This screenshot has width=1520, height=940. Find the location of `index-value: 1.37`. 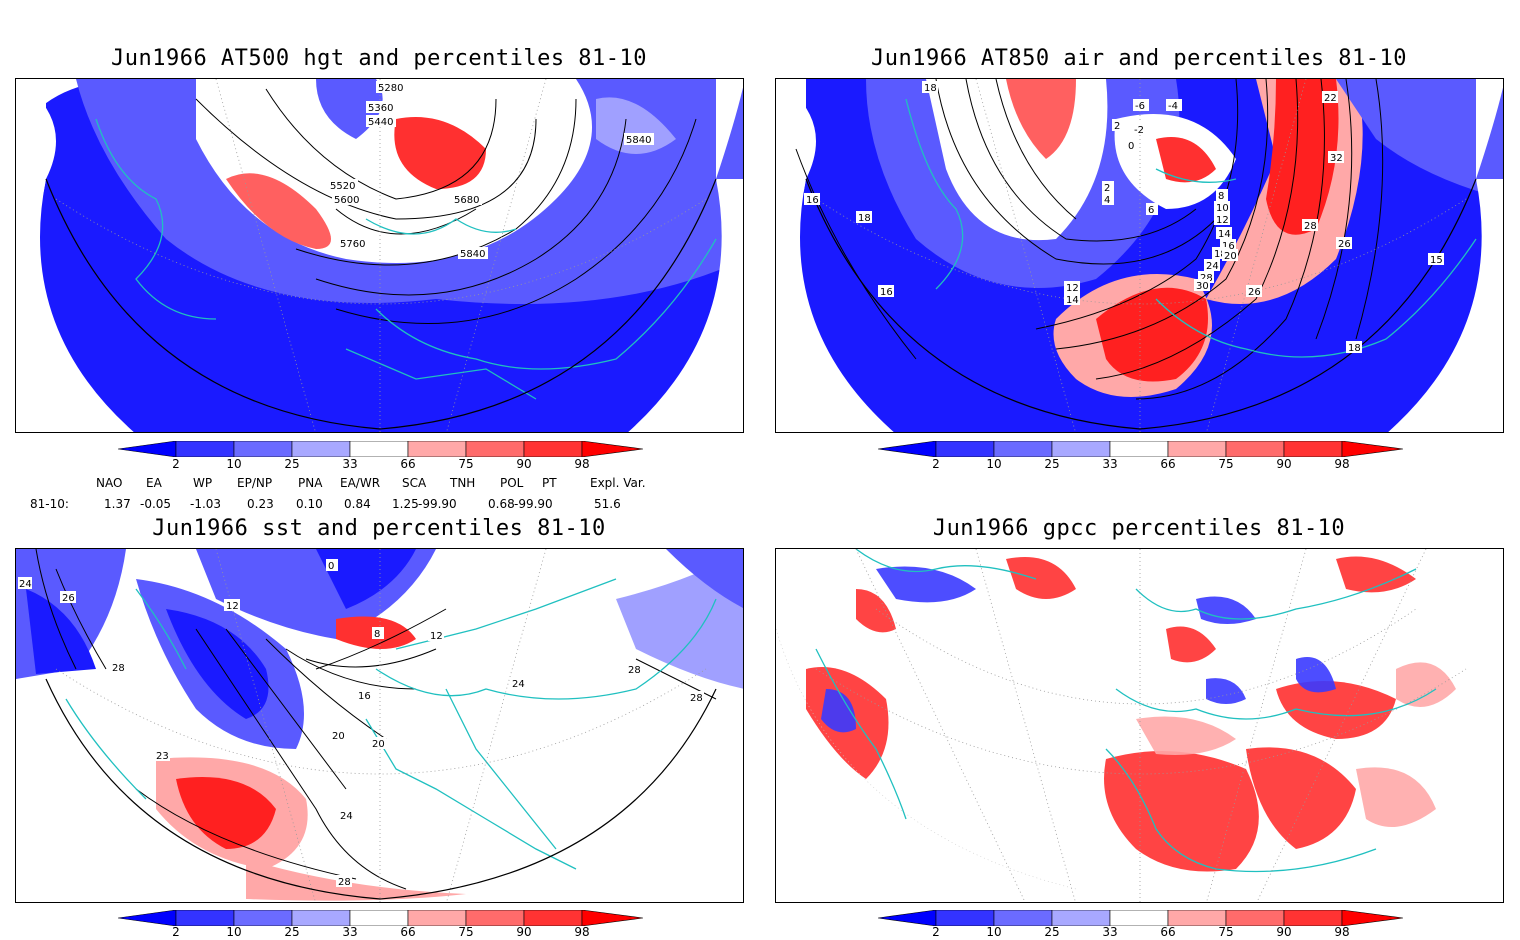

index-value: 1.37 is located at coordinates (117, 504).